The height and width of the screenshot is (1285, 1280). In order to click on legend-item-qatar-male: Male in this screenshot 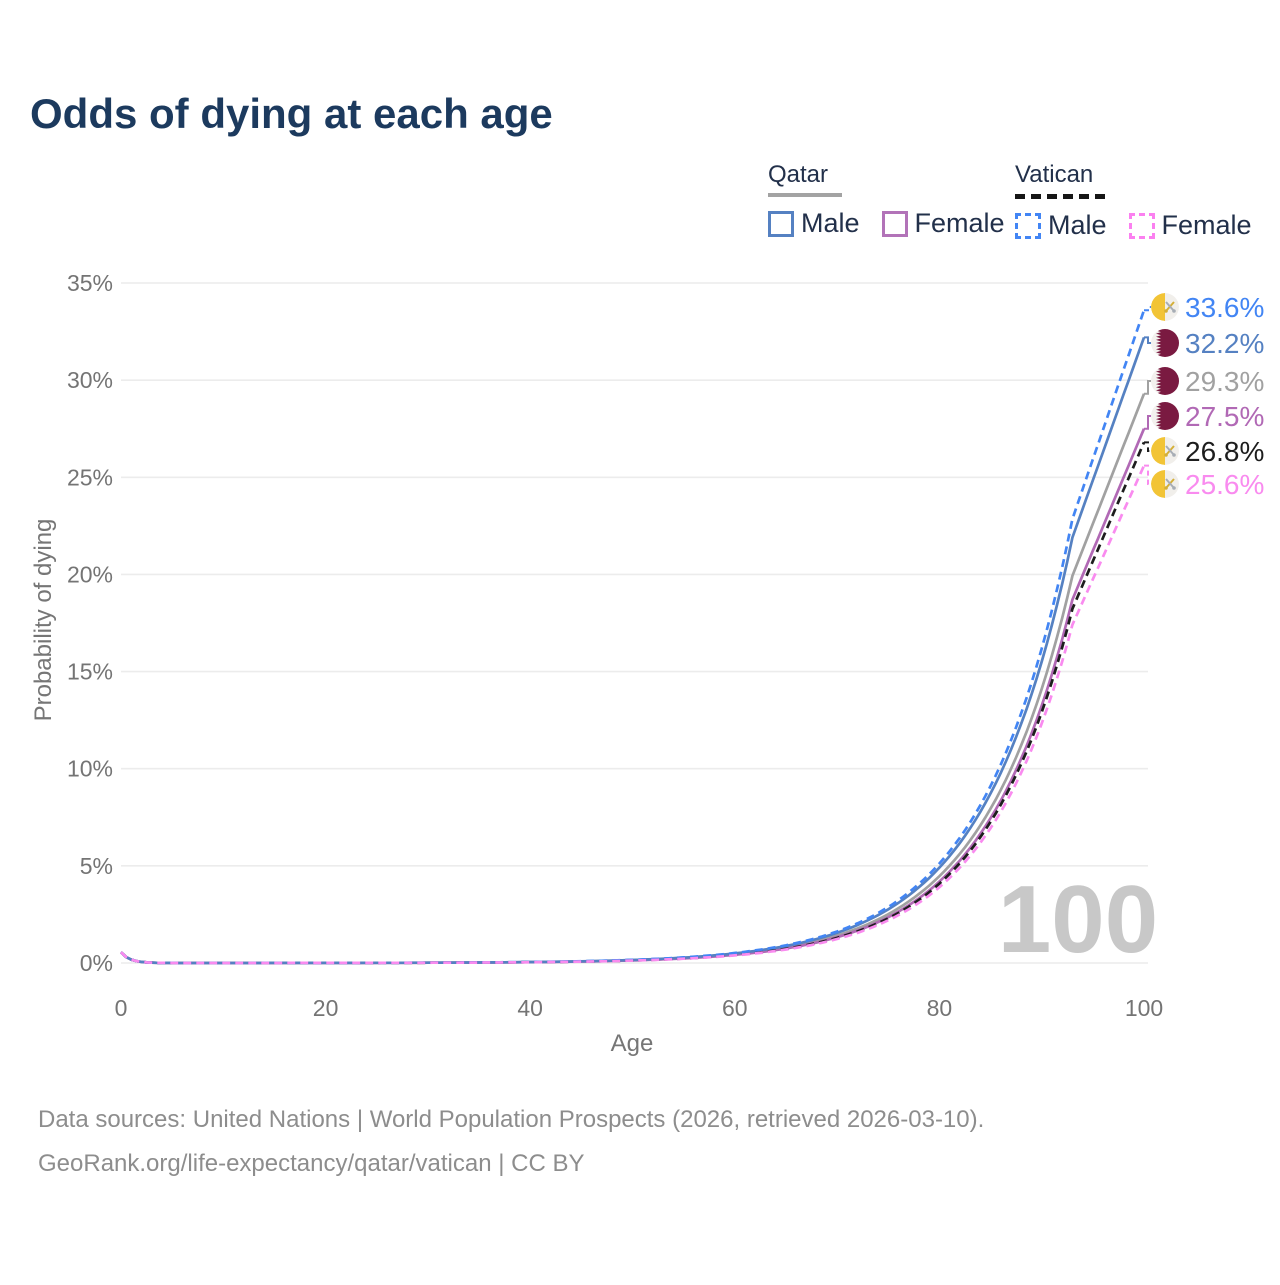, I will do `click(814, 223)`.